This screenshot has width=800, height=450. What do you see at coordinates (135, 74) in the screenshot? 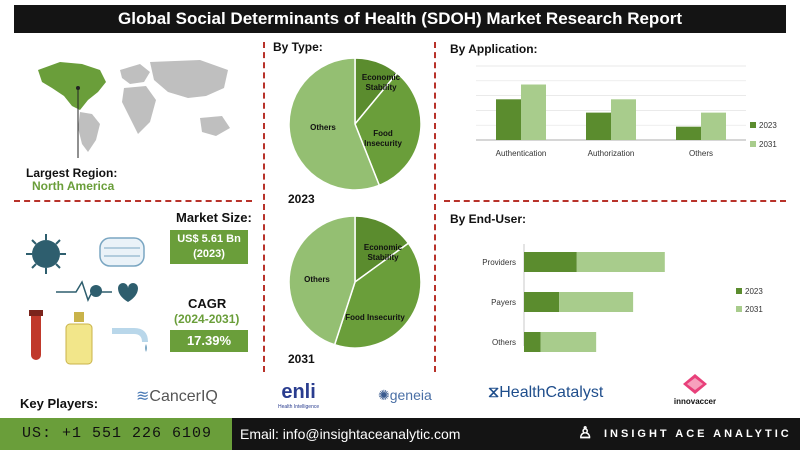
I see `europe-shape` at bounding box center [135, 74].